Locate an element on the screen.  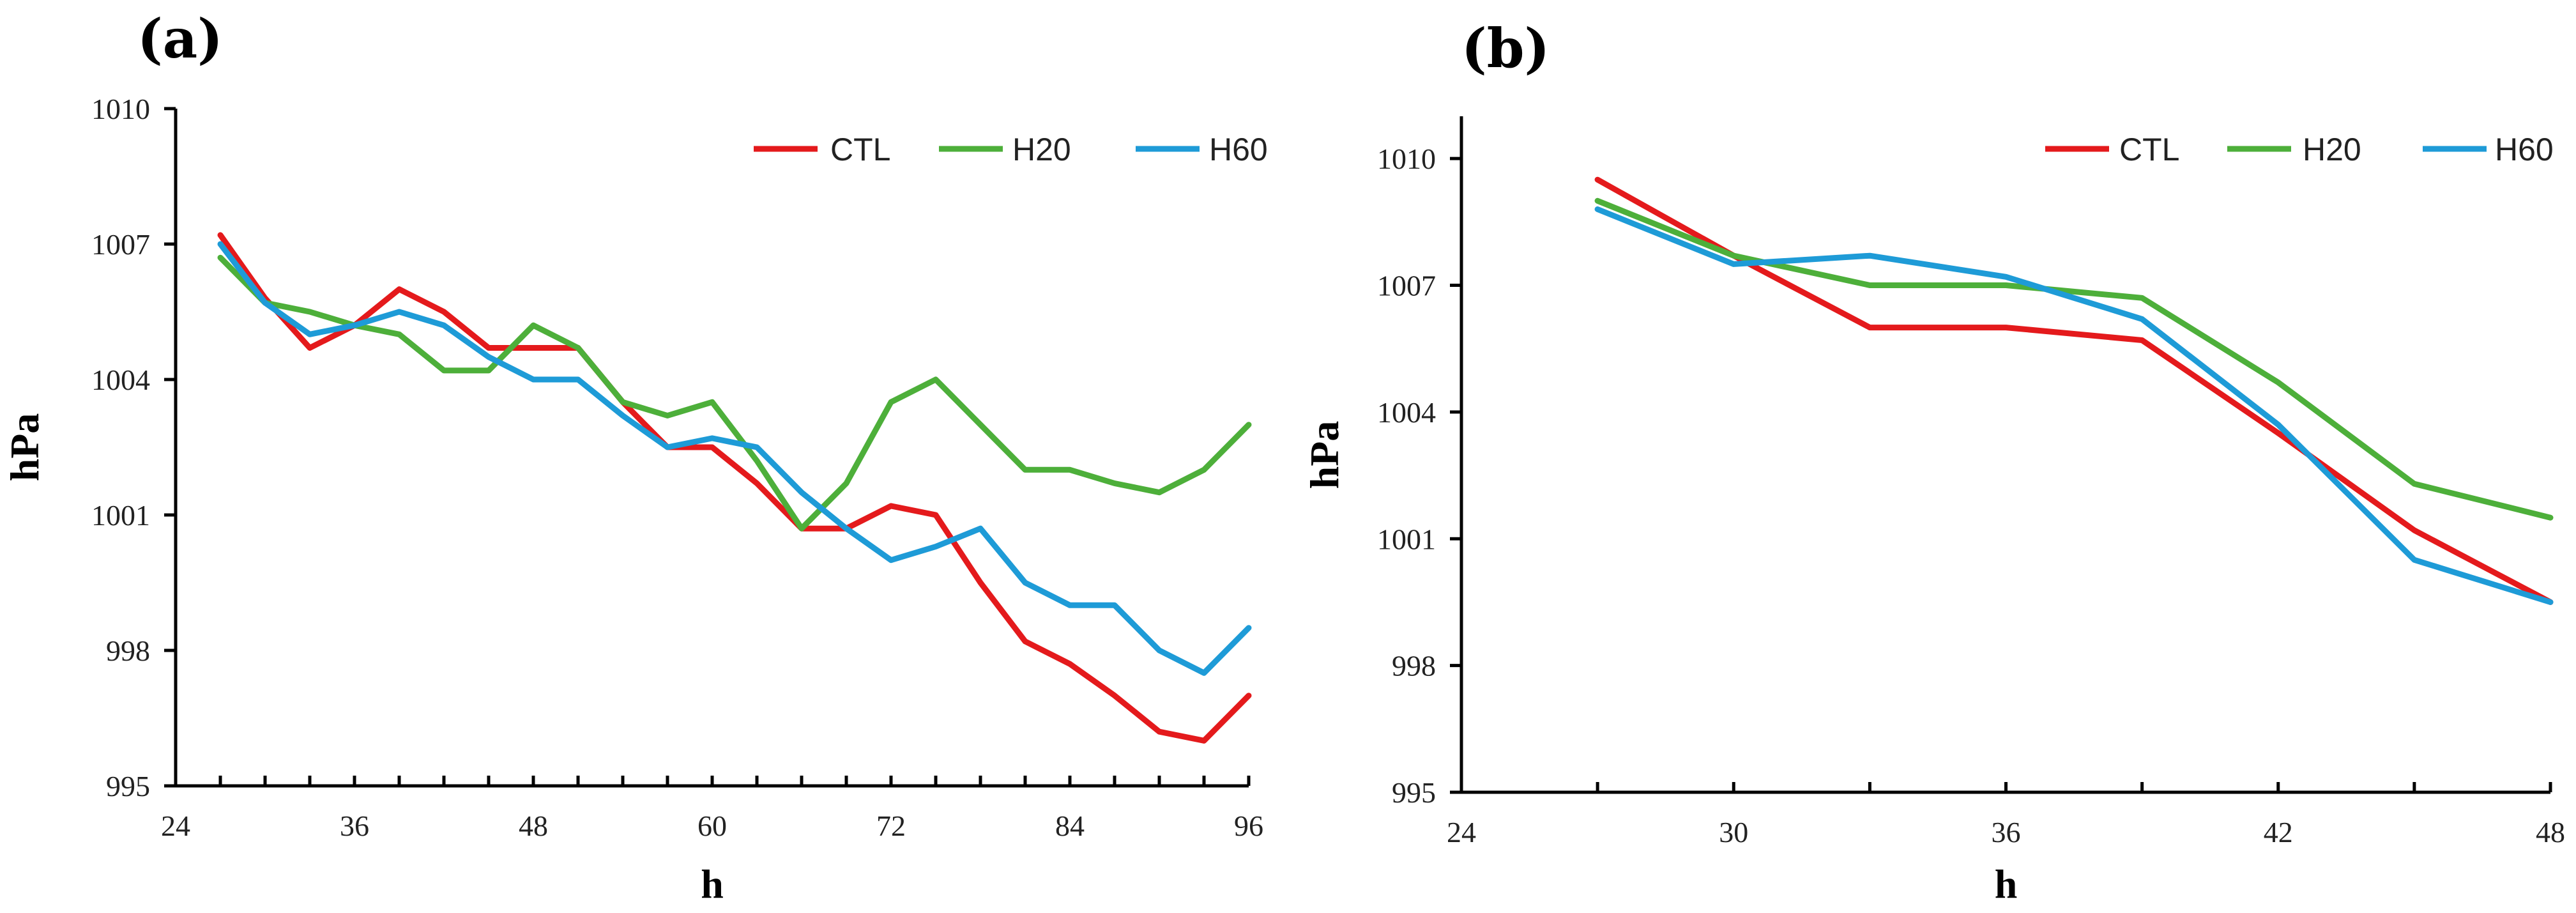
x-tick-label: 30 is located at coordinates (1733, 832).